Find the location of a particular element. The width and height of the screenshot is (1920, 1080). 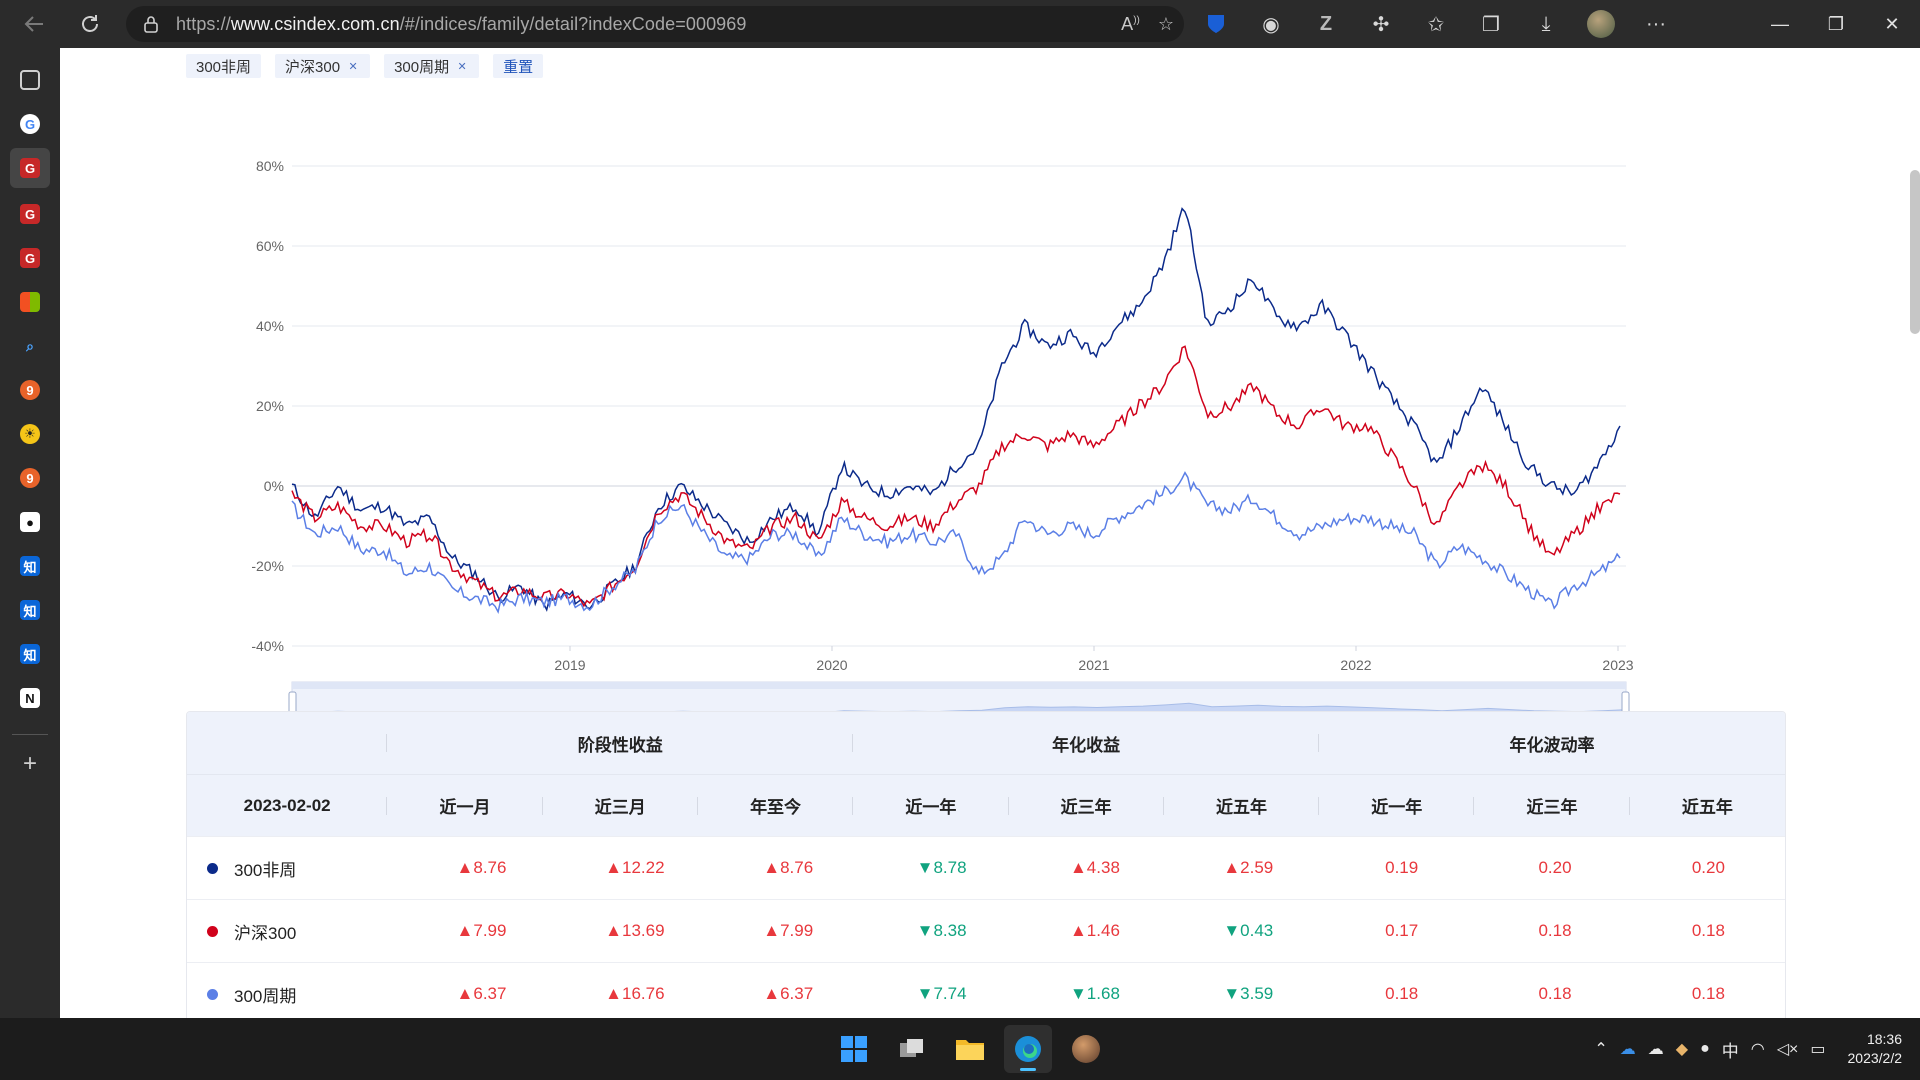

task-view-button is located at coordinates (912, 1049).